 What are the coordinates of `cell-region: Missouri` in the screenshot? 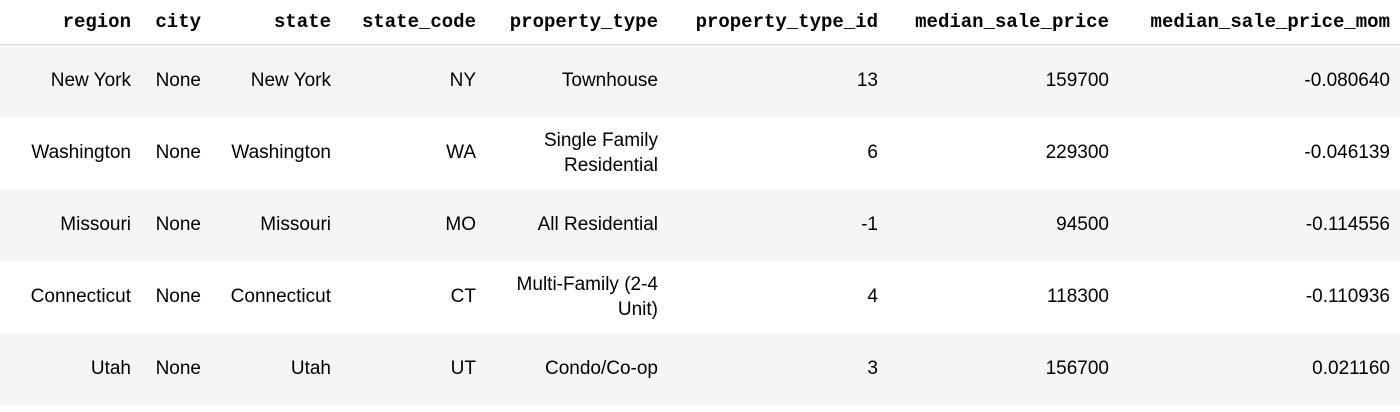 It's located at (95, 224).